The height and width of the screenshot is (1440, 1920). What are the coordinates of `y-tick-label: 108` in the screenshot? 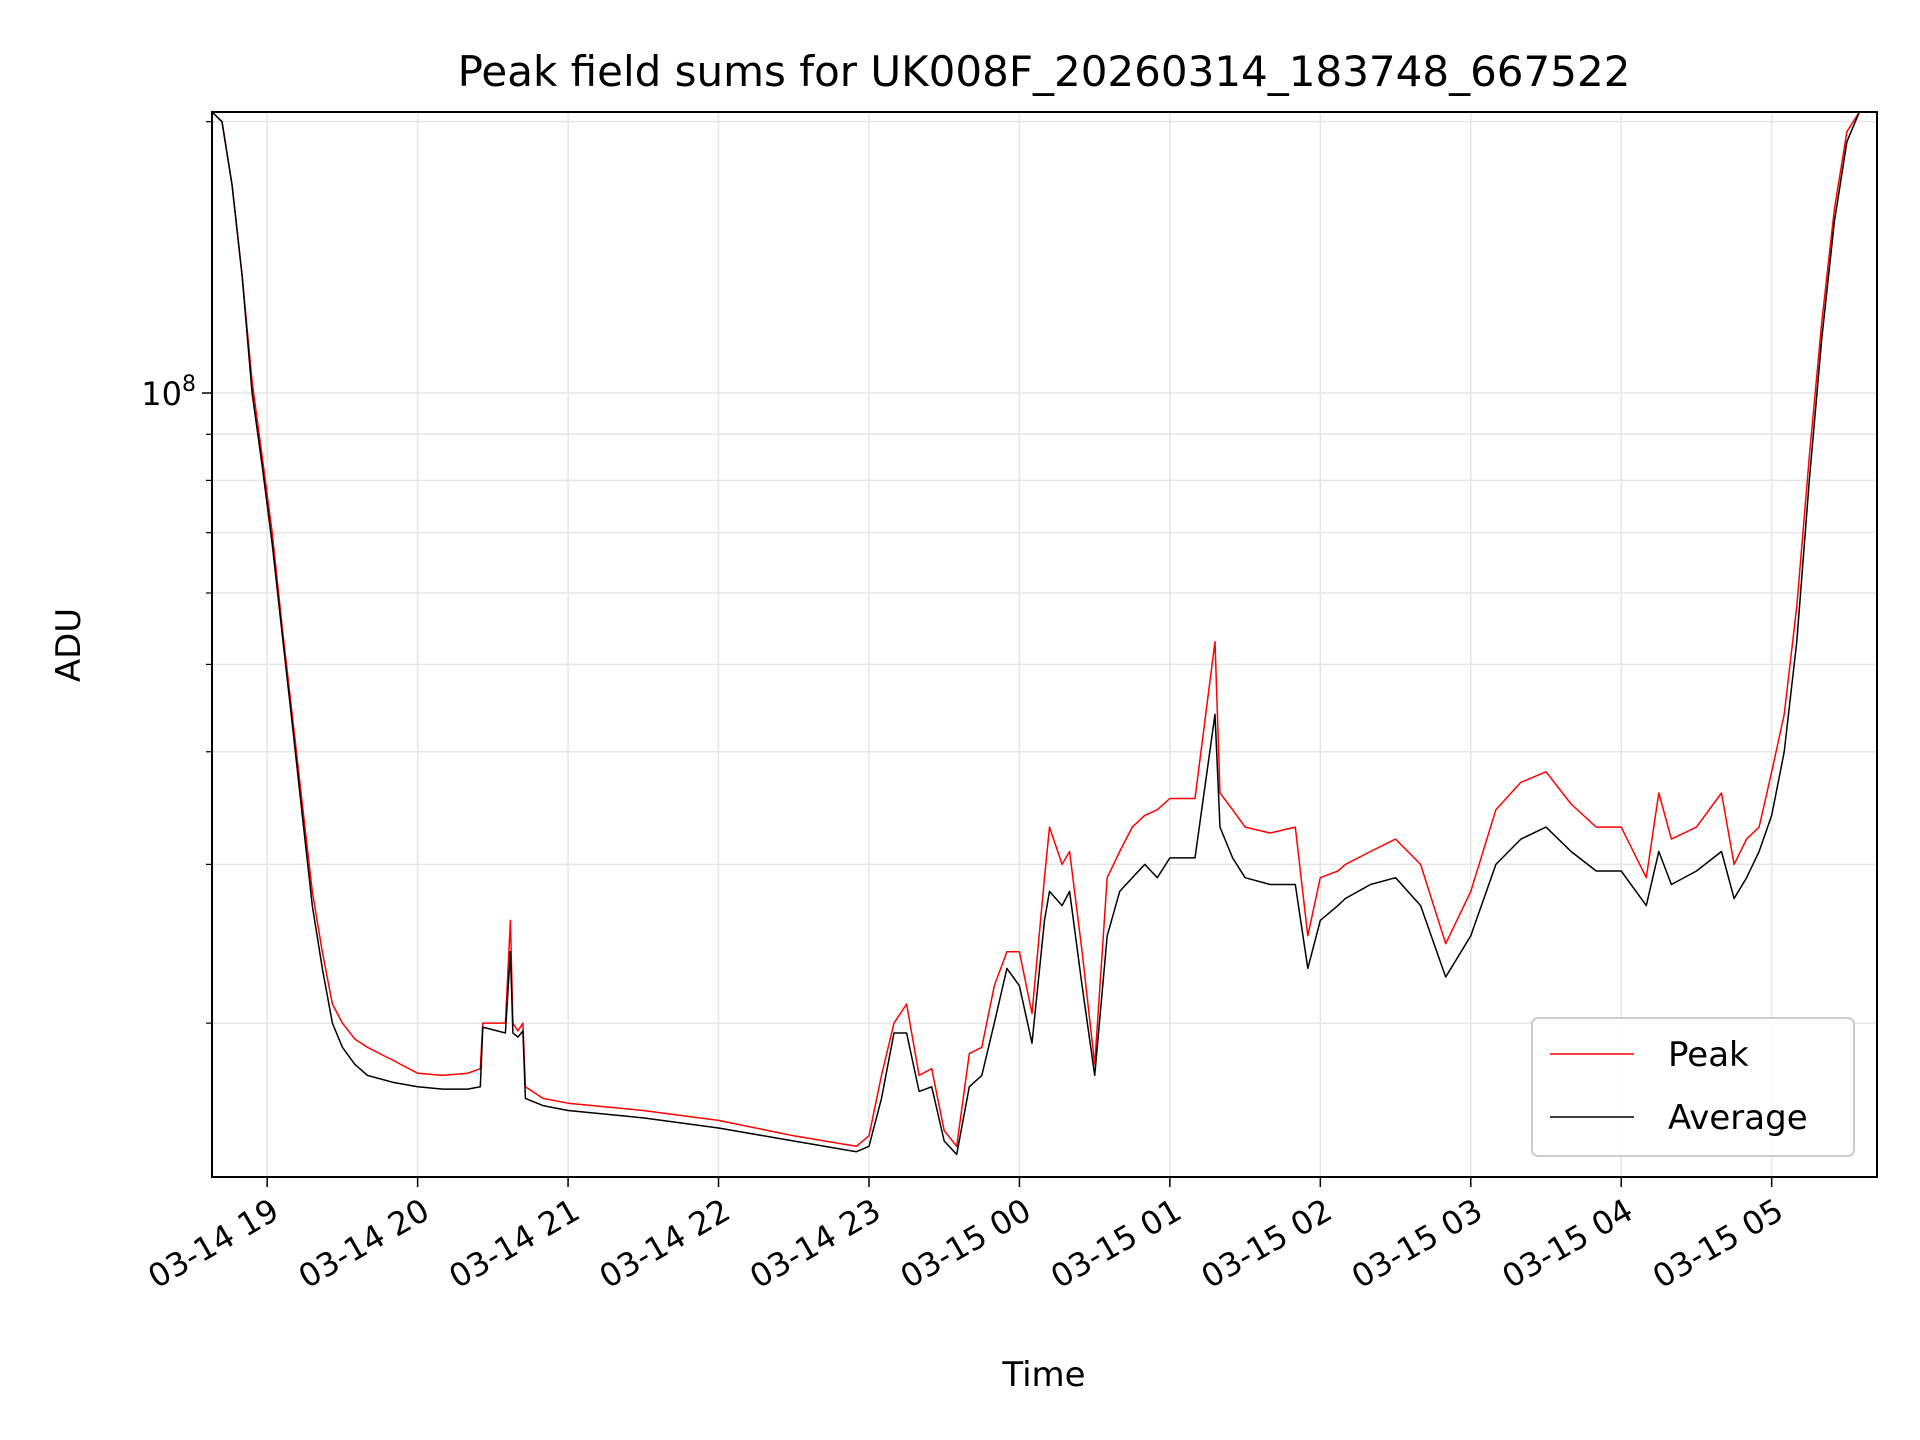 It's located at (168, 392).